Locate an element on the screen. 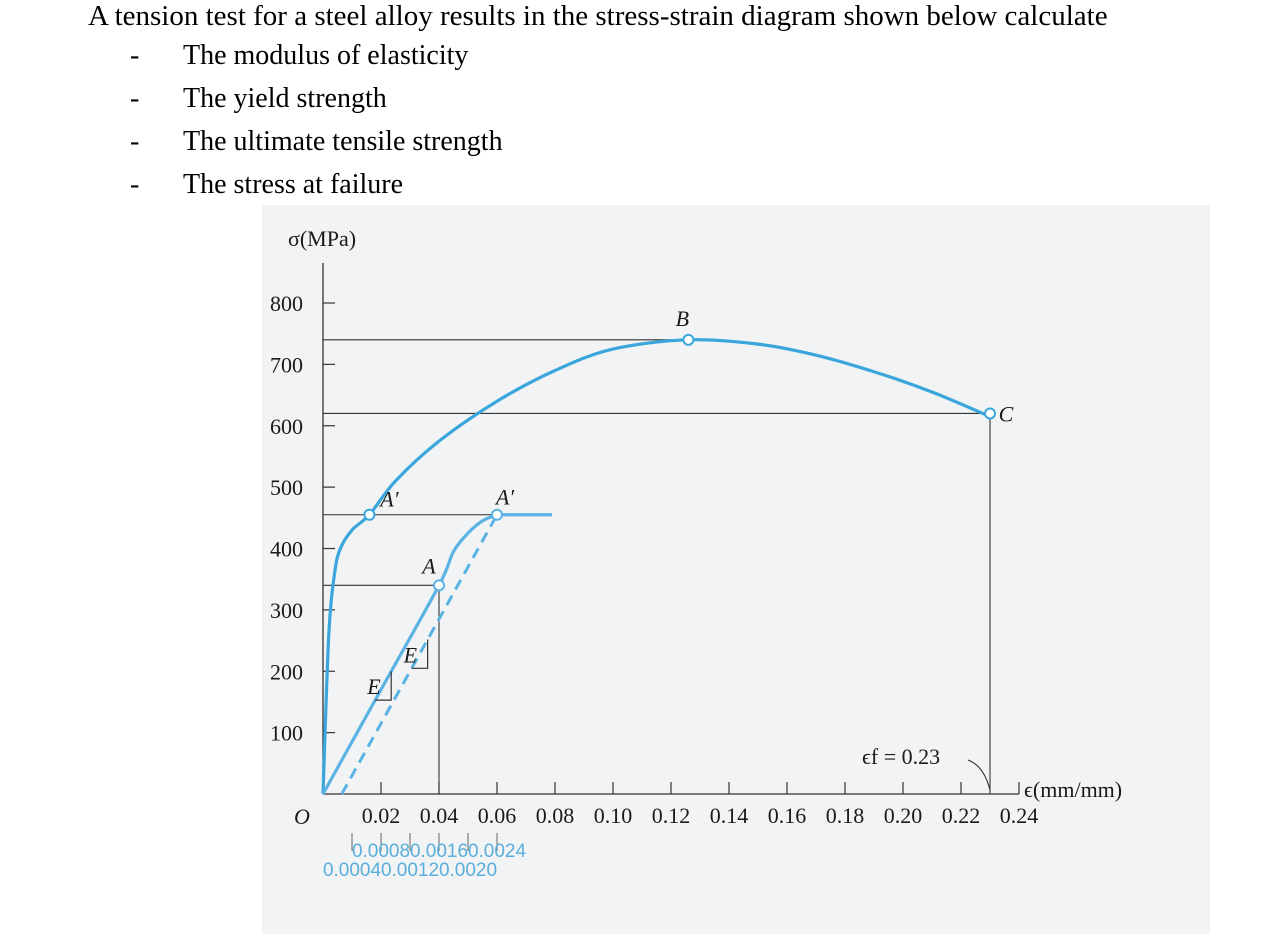  y-tick-label: 800 is located at coordinates (286, 303).